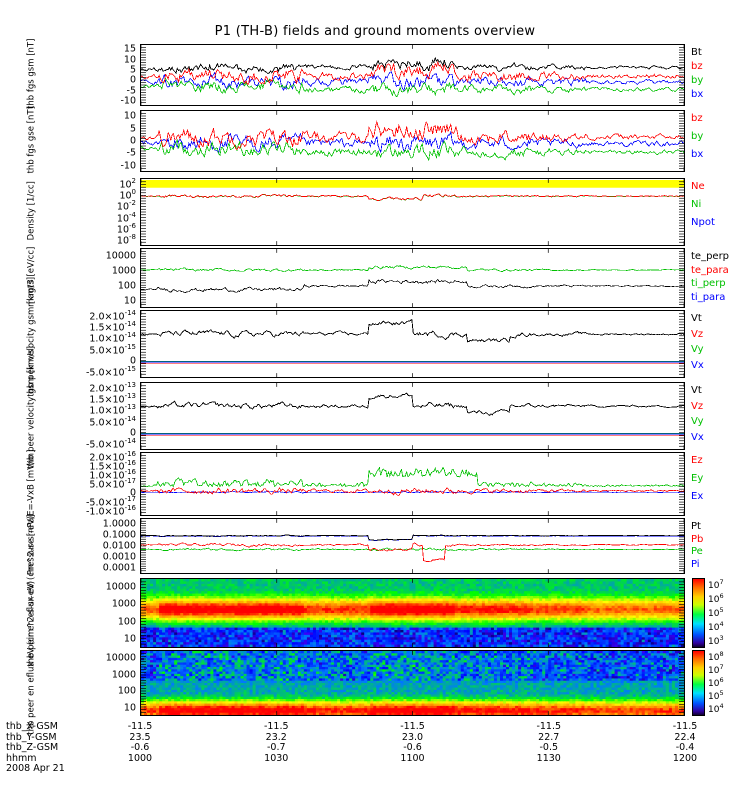 The width and height of the screenshot is (750, 800). I want to click on y-tick-label: 2.0×10⁻¹³, so click(112, 387).